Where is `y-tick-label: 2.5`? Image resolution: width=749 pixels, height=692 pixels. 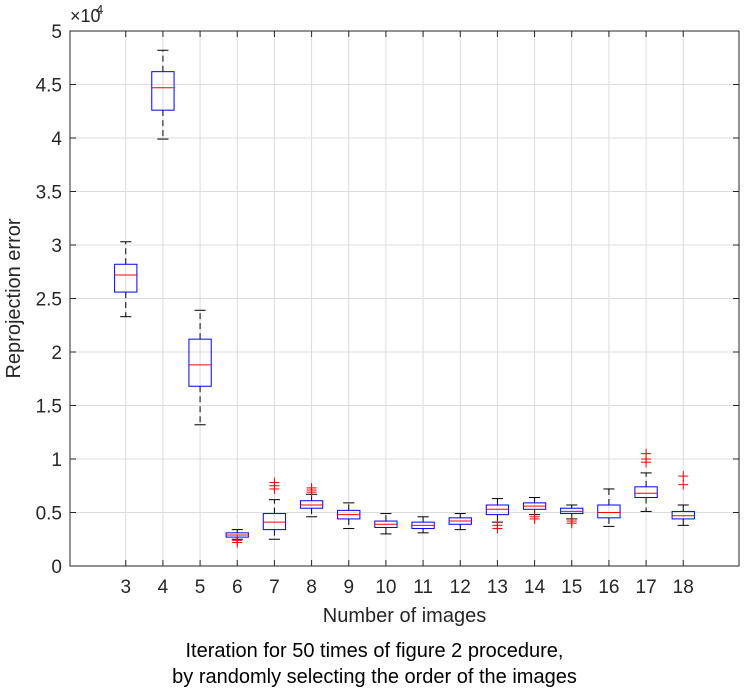
y-tick-label: 2.5 is located at coordinates (49, 300).